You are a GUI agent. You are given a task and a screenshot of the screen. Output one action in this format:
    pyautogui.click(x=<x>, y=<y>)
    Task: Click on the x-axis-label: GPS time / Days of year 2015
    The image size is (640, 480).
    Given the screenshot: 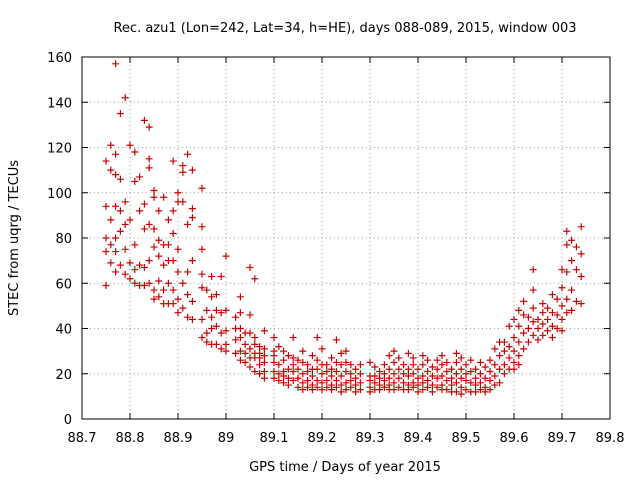 What is the action you would take?
    pyautogui.click(x=345, y=467)
    